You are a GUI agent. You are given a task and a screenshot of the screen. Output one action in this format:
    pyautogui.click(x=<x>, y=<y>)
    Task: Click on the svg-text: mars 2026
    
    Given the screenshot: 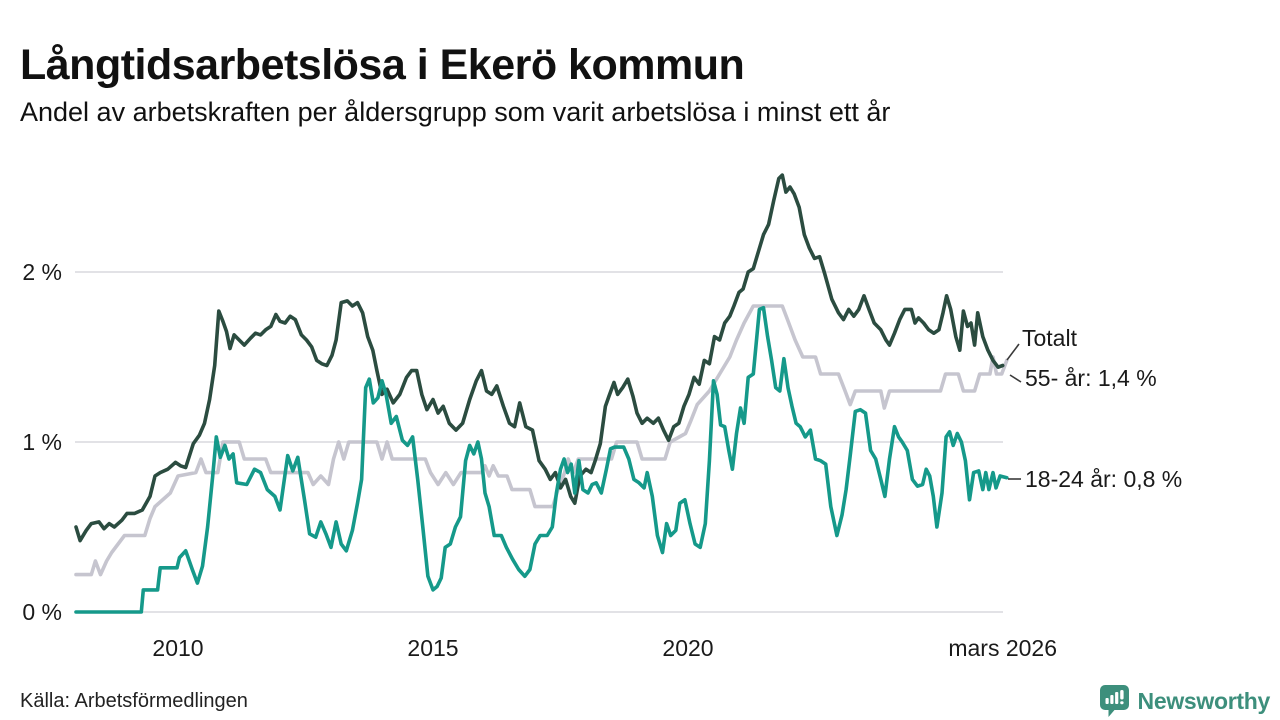 What is the action you would take?
    pyautogui.click(x=1002, y=648)
    